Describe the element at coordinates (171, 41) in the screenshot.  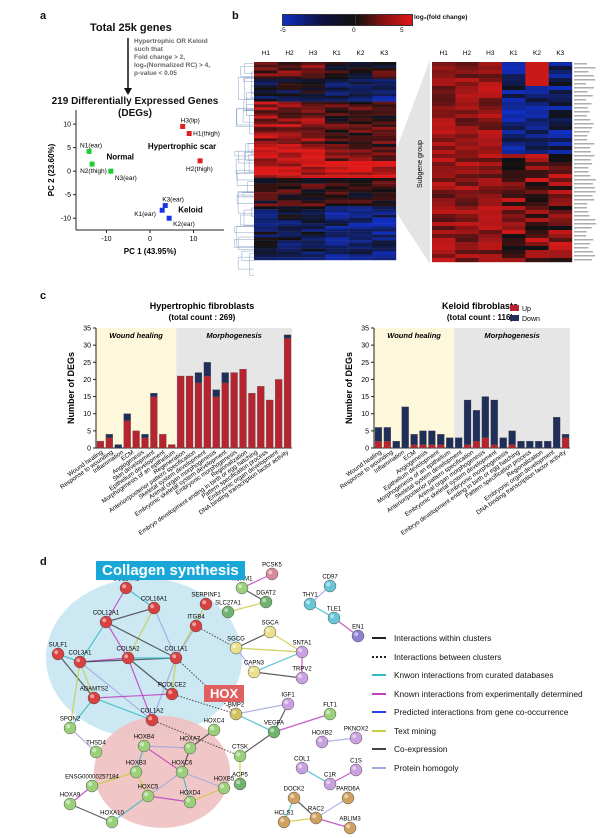
I see `criteria-line-1: Hypertrophic OR Keloid` at that location.